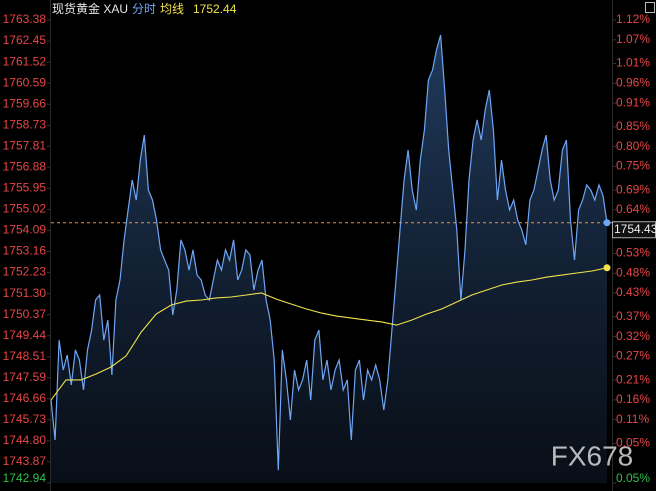 The height and width of the screenshot is (491, 656). What do you see at coordinates (25, 377) in the screenshot?
I see `y-tick-label: 1747.59` at bounding box center [25, 377].